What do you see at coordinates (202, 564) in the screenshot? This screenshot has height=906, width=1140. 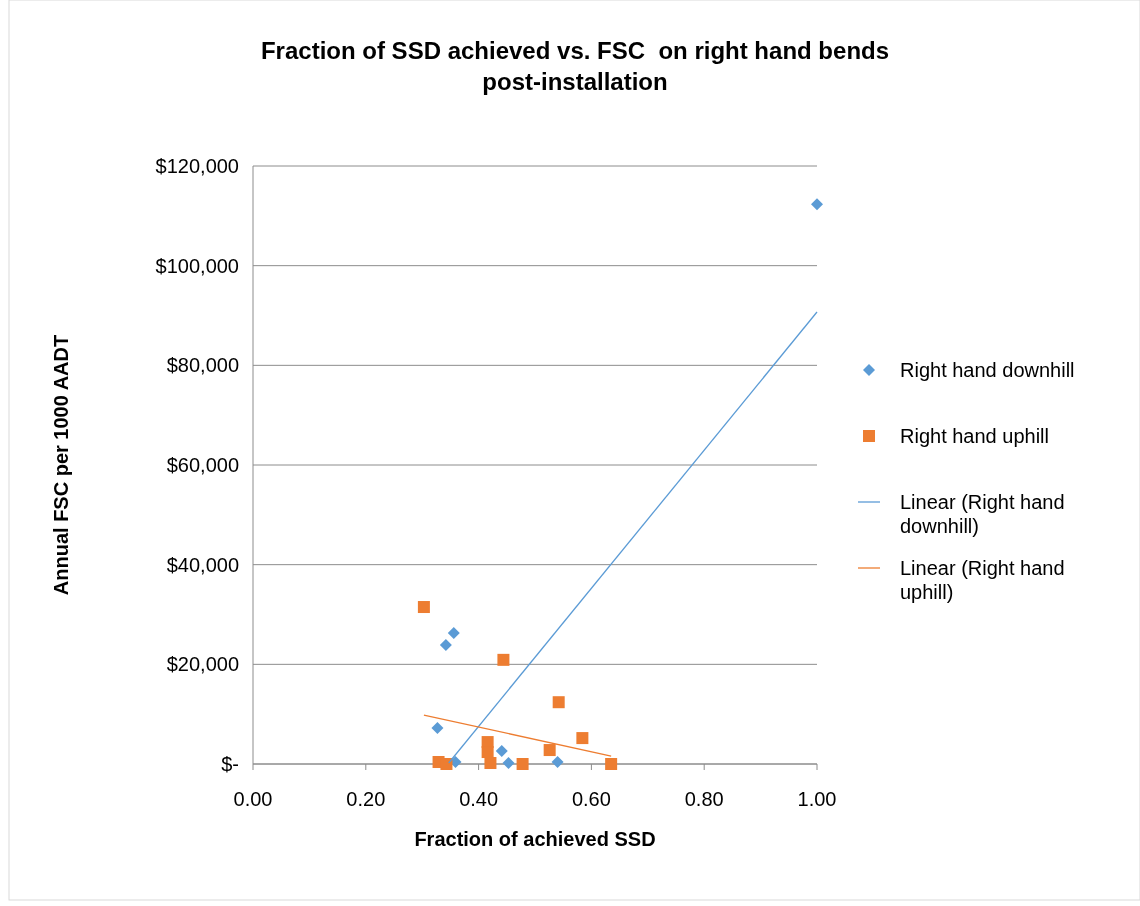 I see `y-tick-label: $40,000` at bounding box center [202, 564].